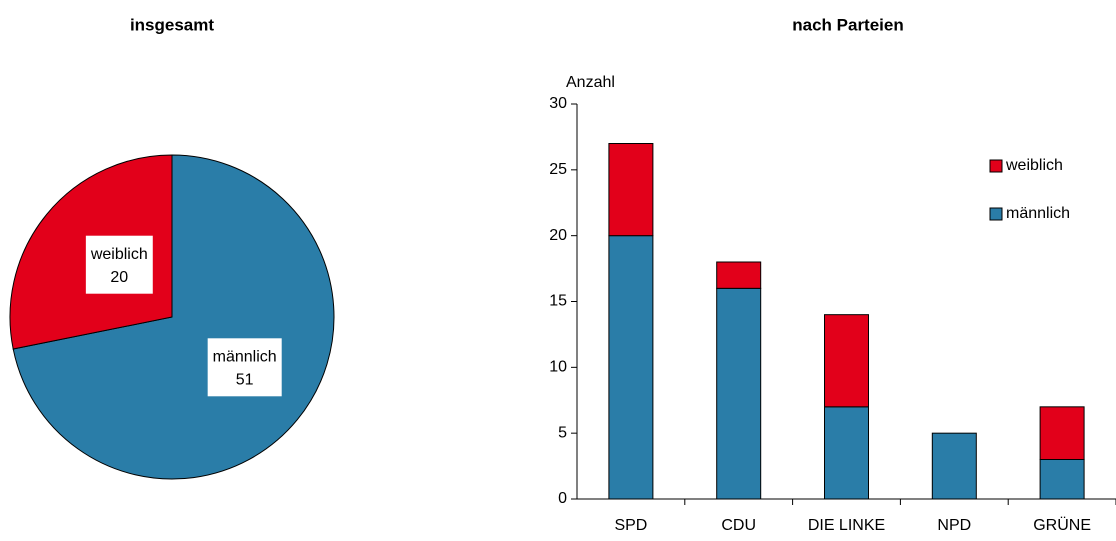  Describe the element at coordinates (846, 525) in the screenshot. I see `x-tick-label: DIE LINKE` at that location.